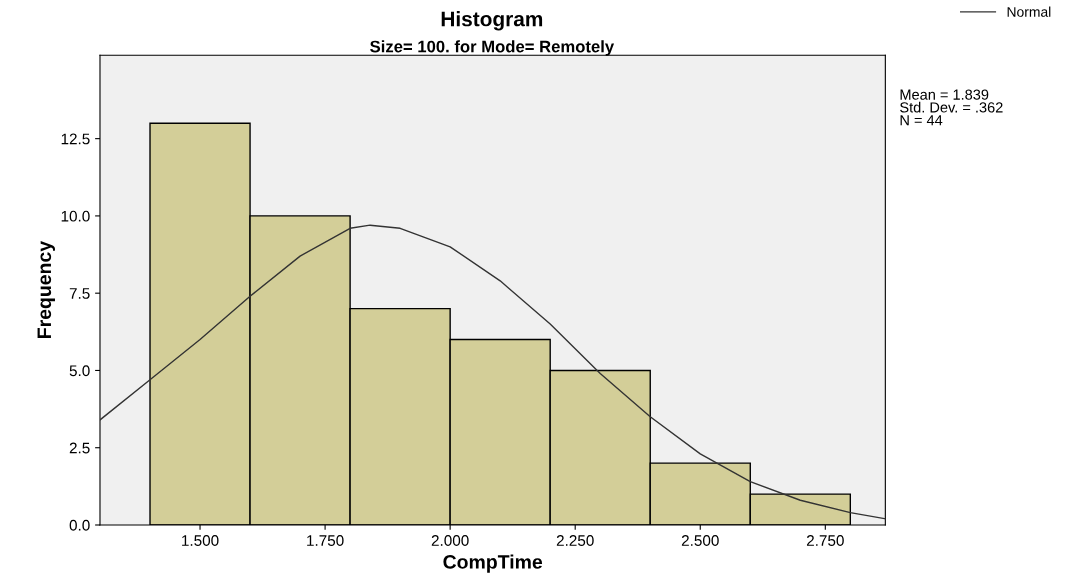  Describe the element at coordinates (493, 563) in the screenshot. I see `x-axis-title: CompTime` at that location.